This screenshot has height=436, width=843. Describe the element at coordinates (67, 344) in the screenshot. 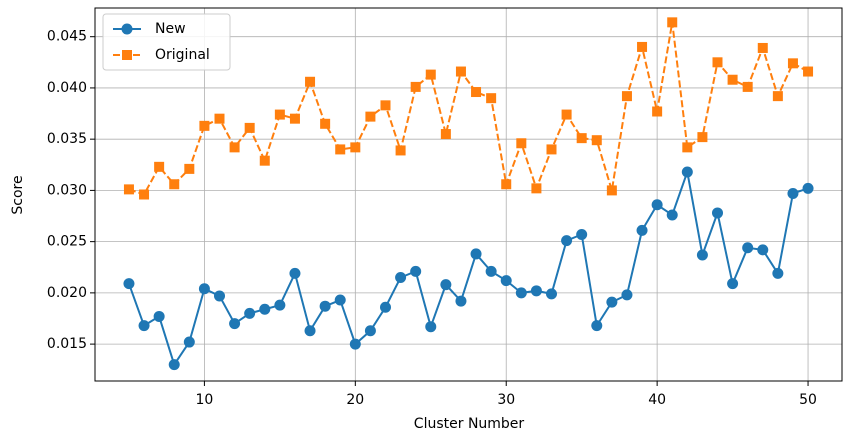

I see `y-tick-label: 0.015` at that location.